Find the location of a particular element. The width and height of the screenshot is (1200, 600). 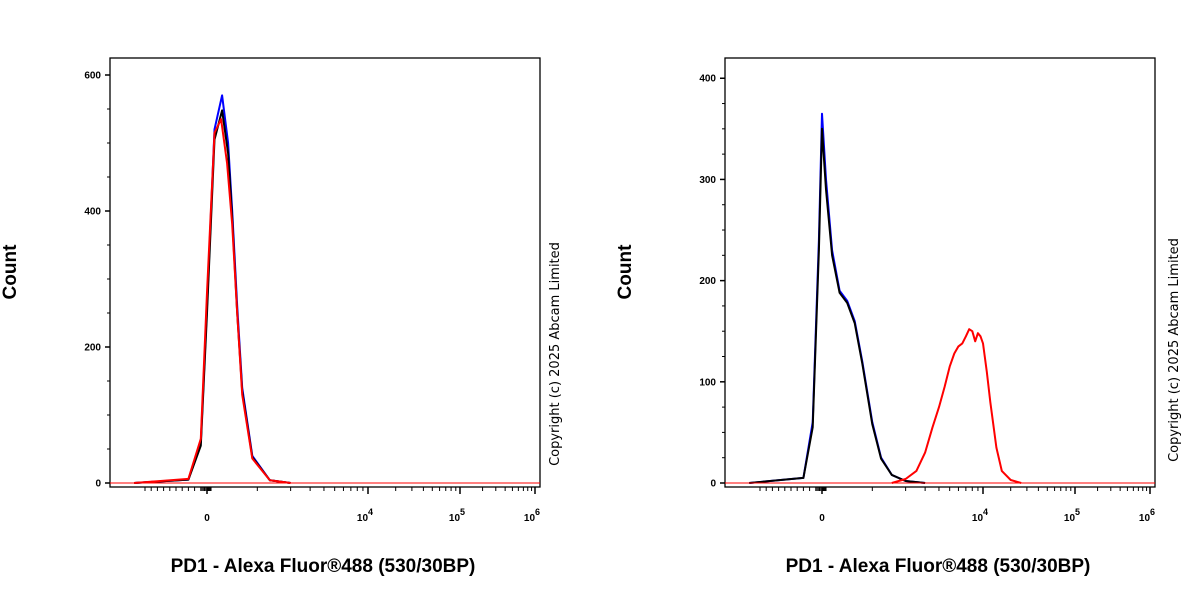

y-tick-label: 300 is located at coordinates (707, 180).